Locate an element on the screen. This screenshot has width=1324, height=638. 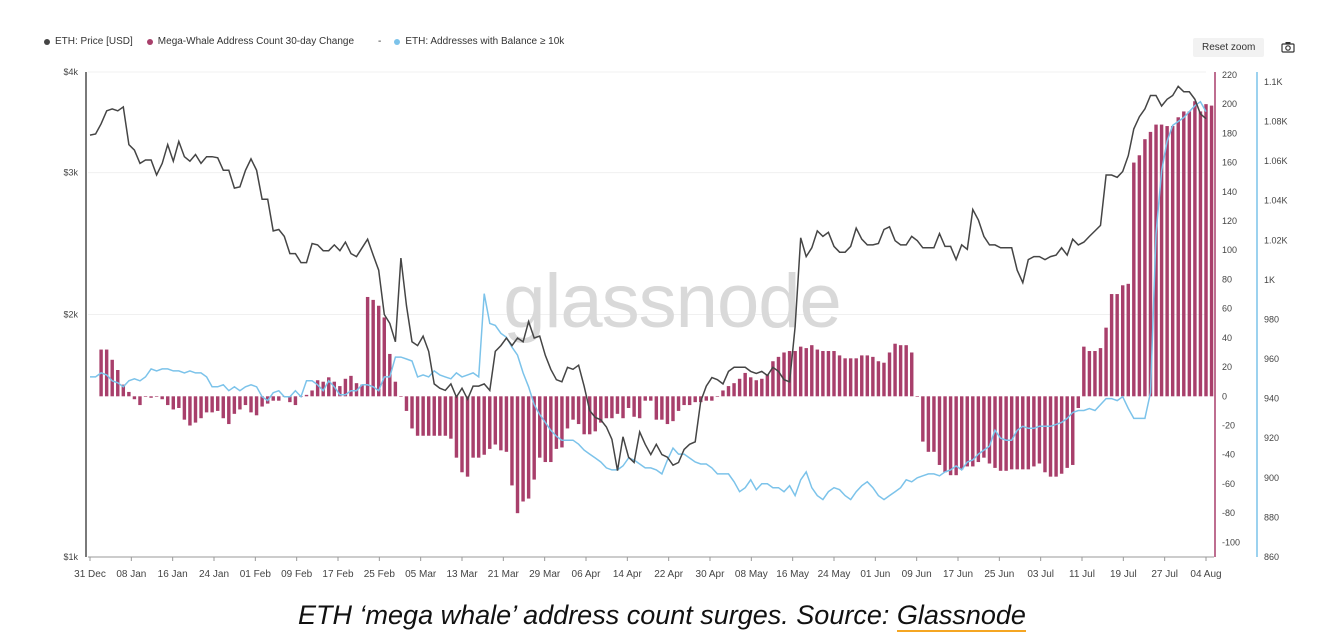
x-tick-label: 13 Mar is located at coordinates (462, 574).